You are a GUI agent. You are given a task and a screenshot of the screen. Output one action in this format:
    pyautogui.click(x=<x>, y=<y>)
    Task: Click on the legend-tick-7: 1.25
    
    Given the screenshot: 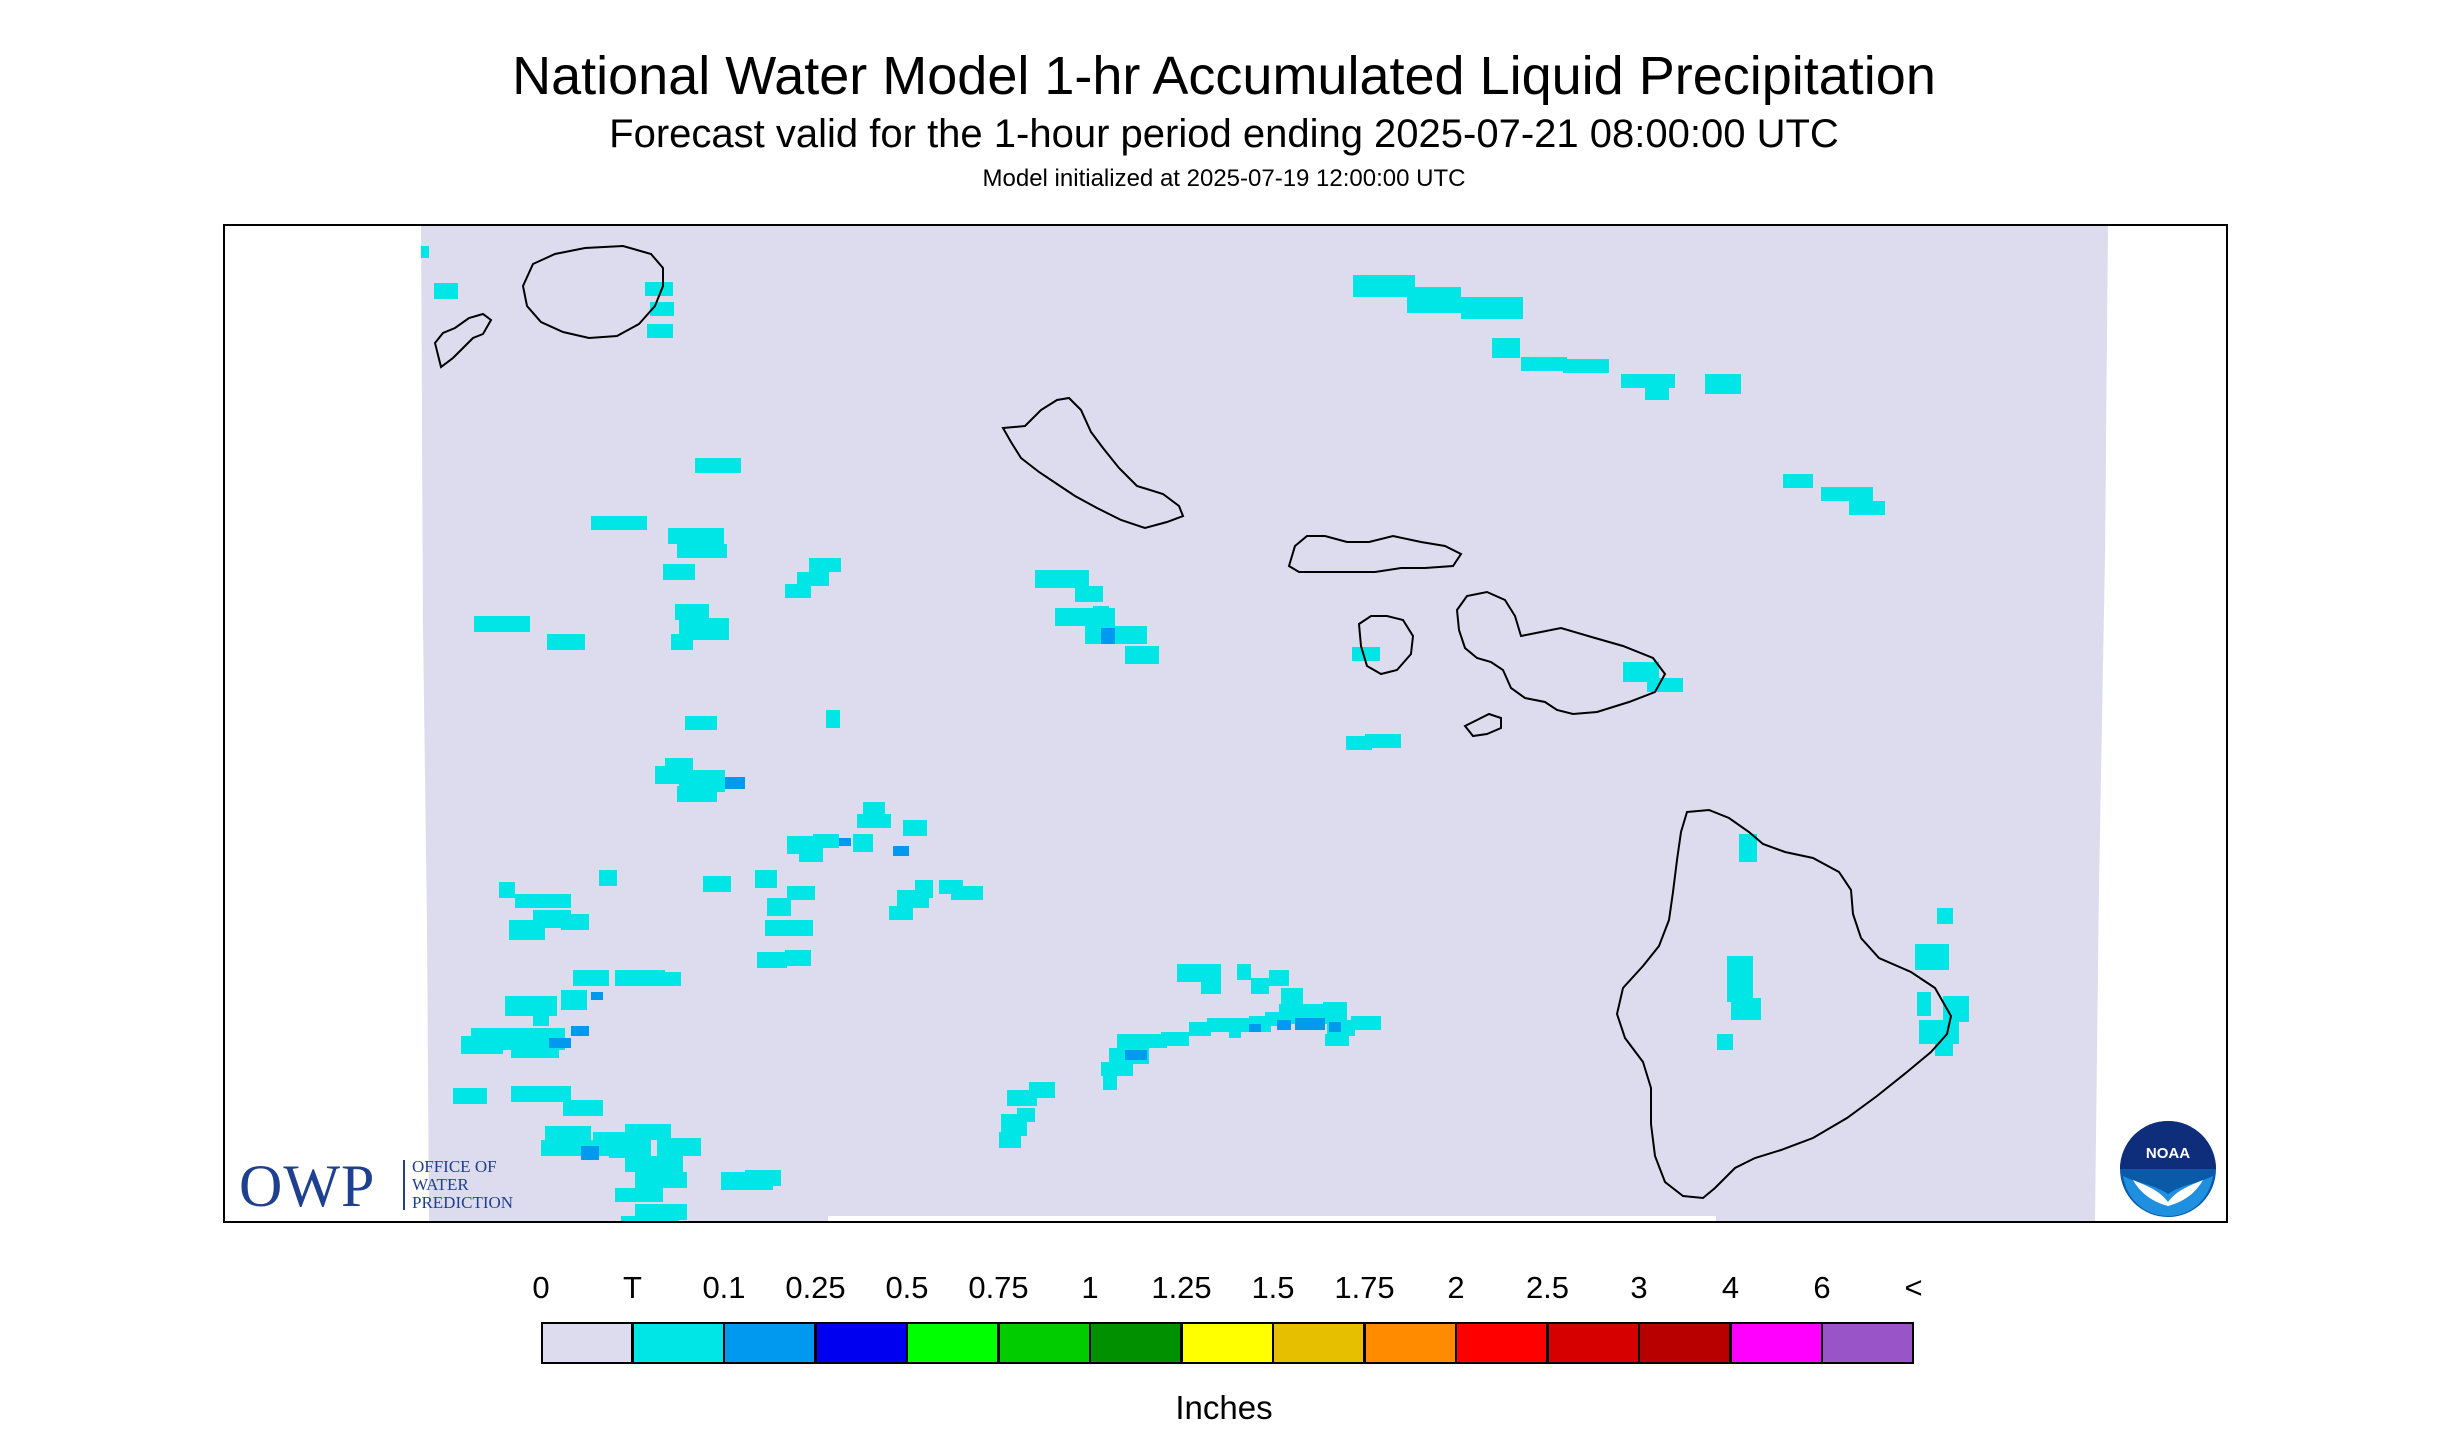 What is the action you would take?
    pyautogui.click(x=1181, y=1287)
    